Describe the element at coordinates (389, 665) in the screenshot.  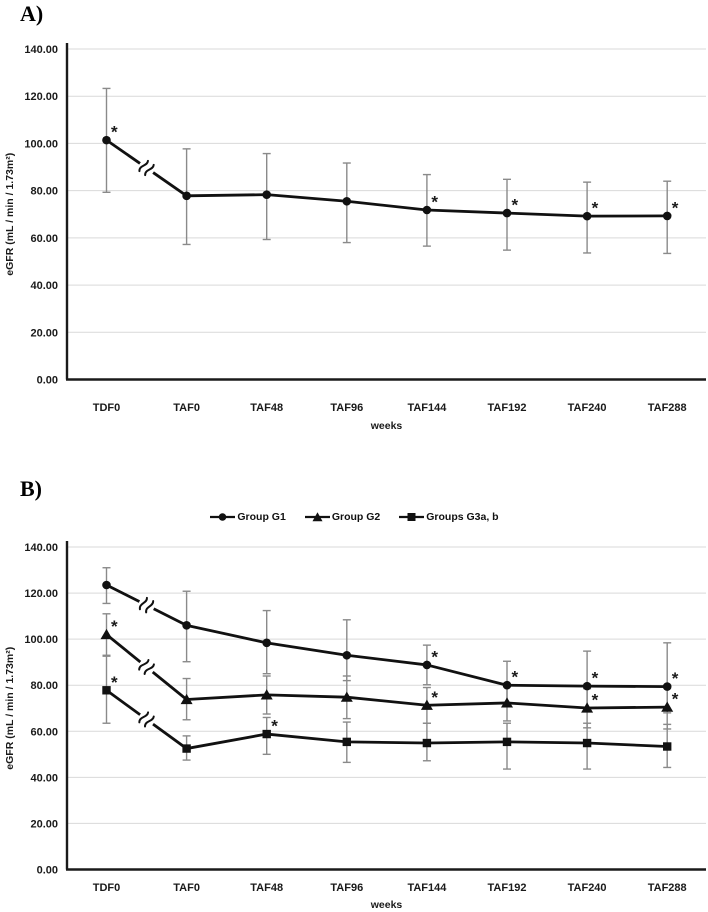
I see `chart-b-series-2: * * * *` at that location.